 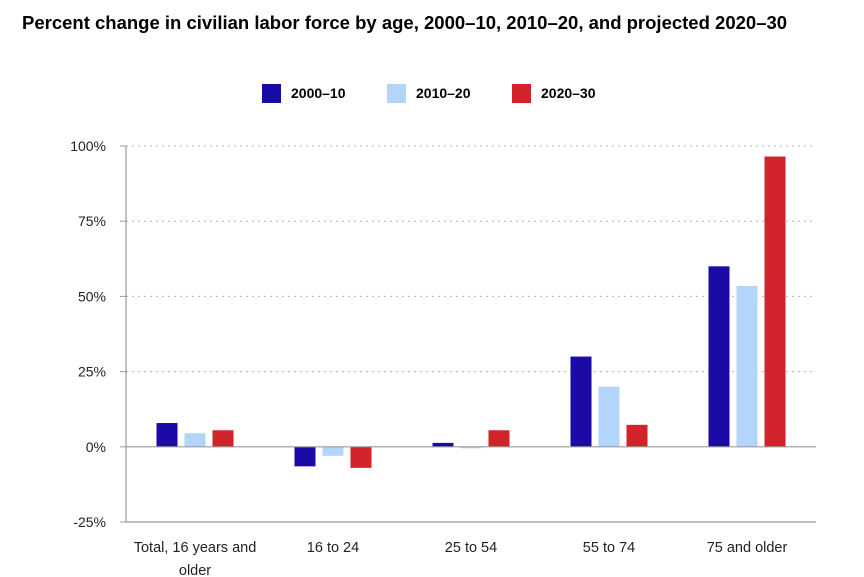 What do you see at coordinates (195, 570) in the screenshot?
I see `x-category-label: older` at bounding box center [195, 570].